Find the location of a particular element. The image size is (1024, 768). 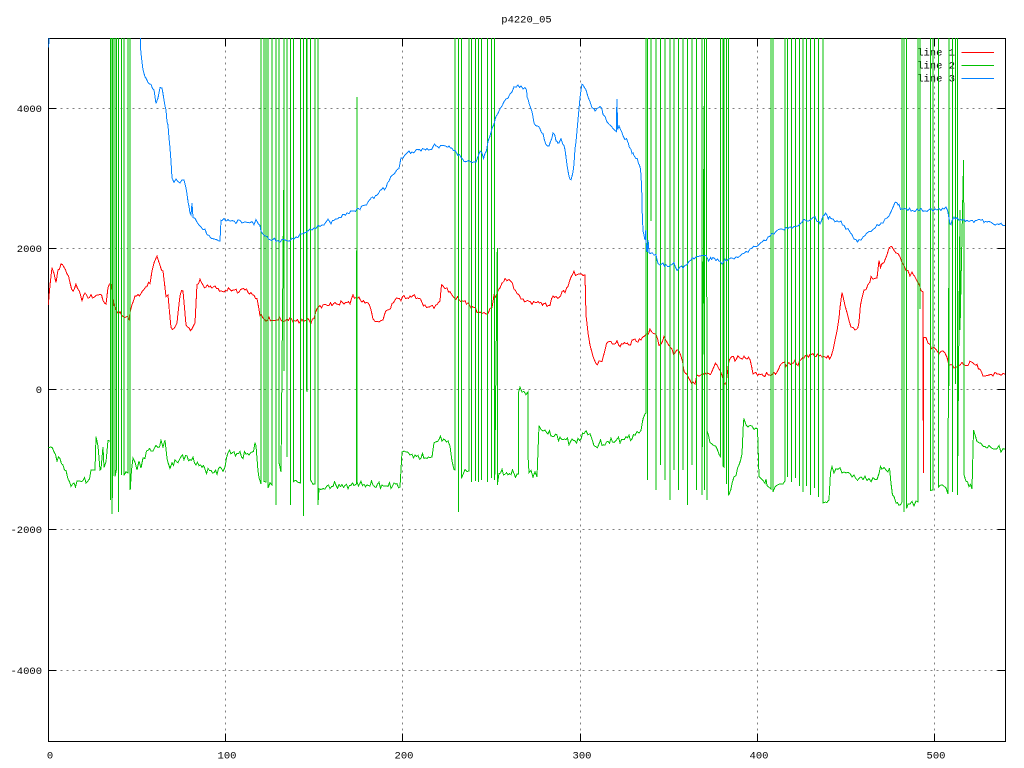

svg-text: p4220_05 is located at coordinates (526, 21).